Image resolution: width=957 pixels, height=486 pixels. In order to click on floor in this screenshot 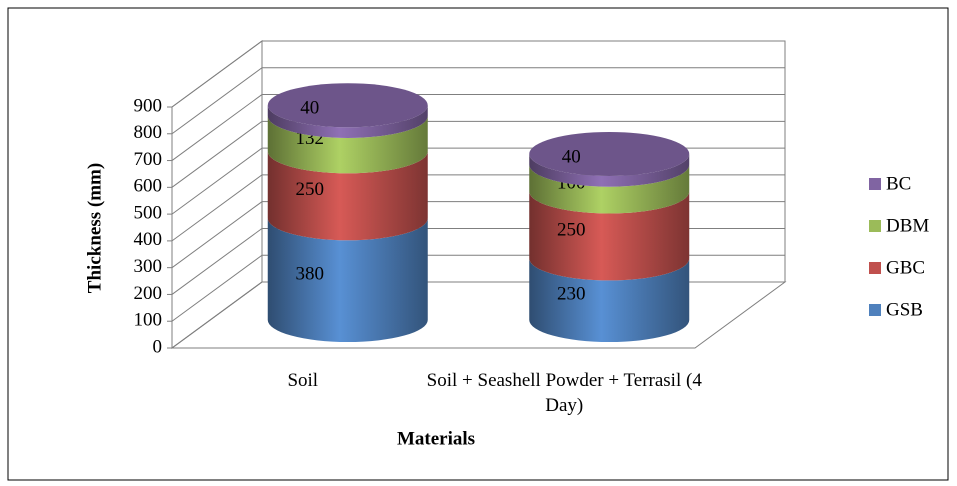, I will do `click(478, 315)`.